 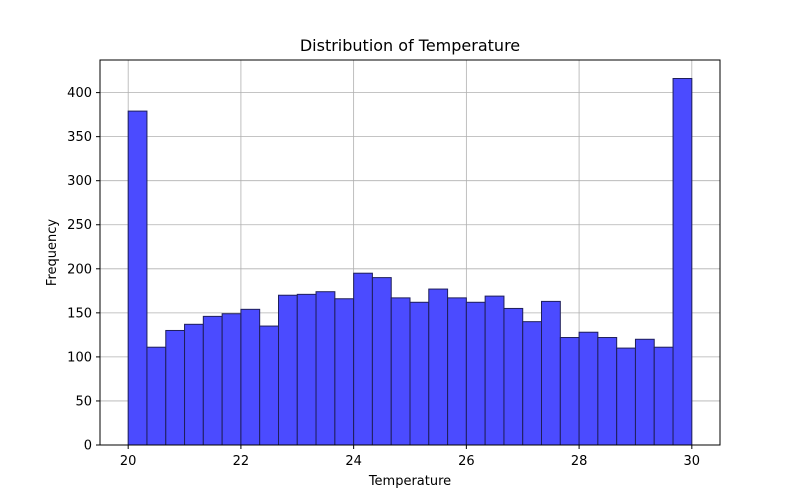 I want to click on y-tick-label: 0, so click(x=88, y=446).